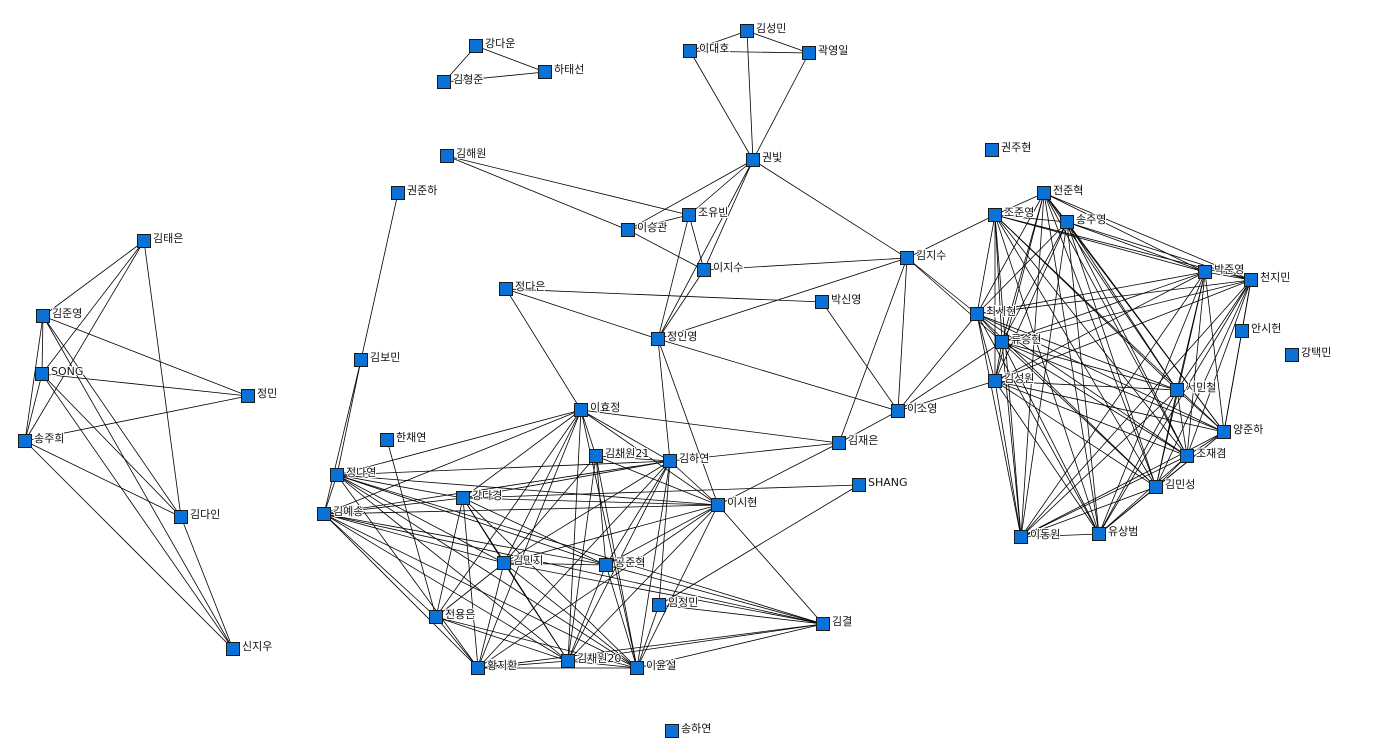 The width and height of the screenshot is (1394, 756). What do you see at coordinates (403, 438) in the screenshot?
I see `node: 한채연` at bounding box center [403, 438].